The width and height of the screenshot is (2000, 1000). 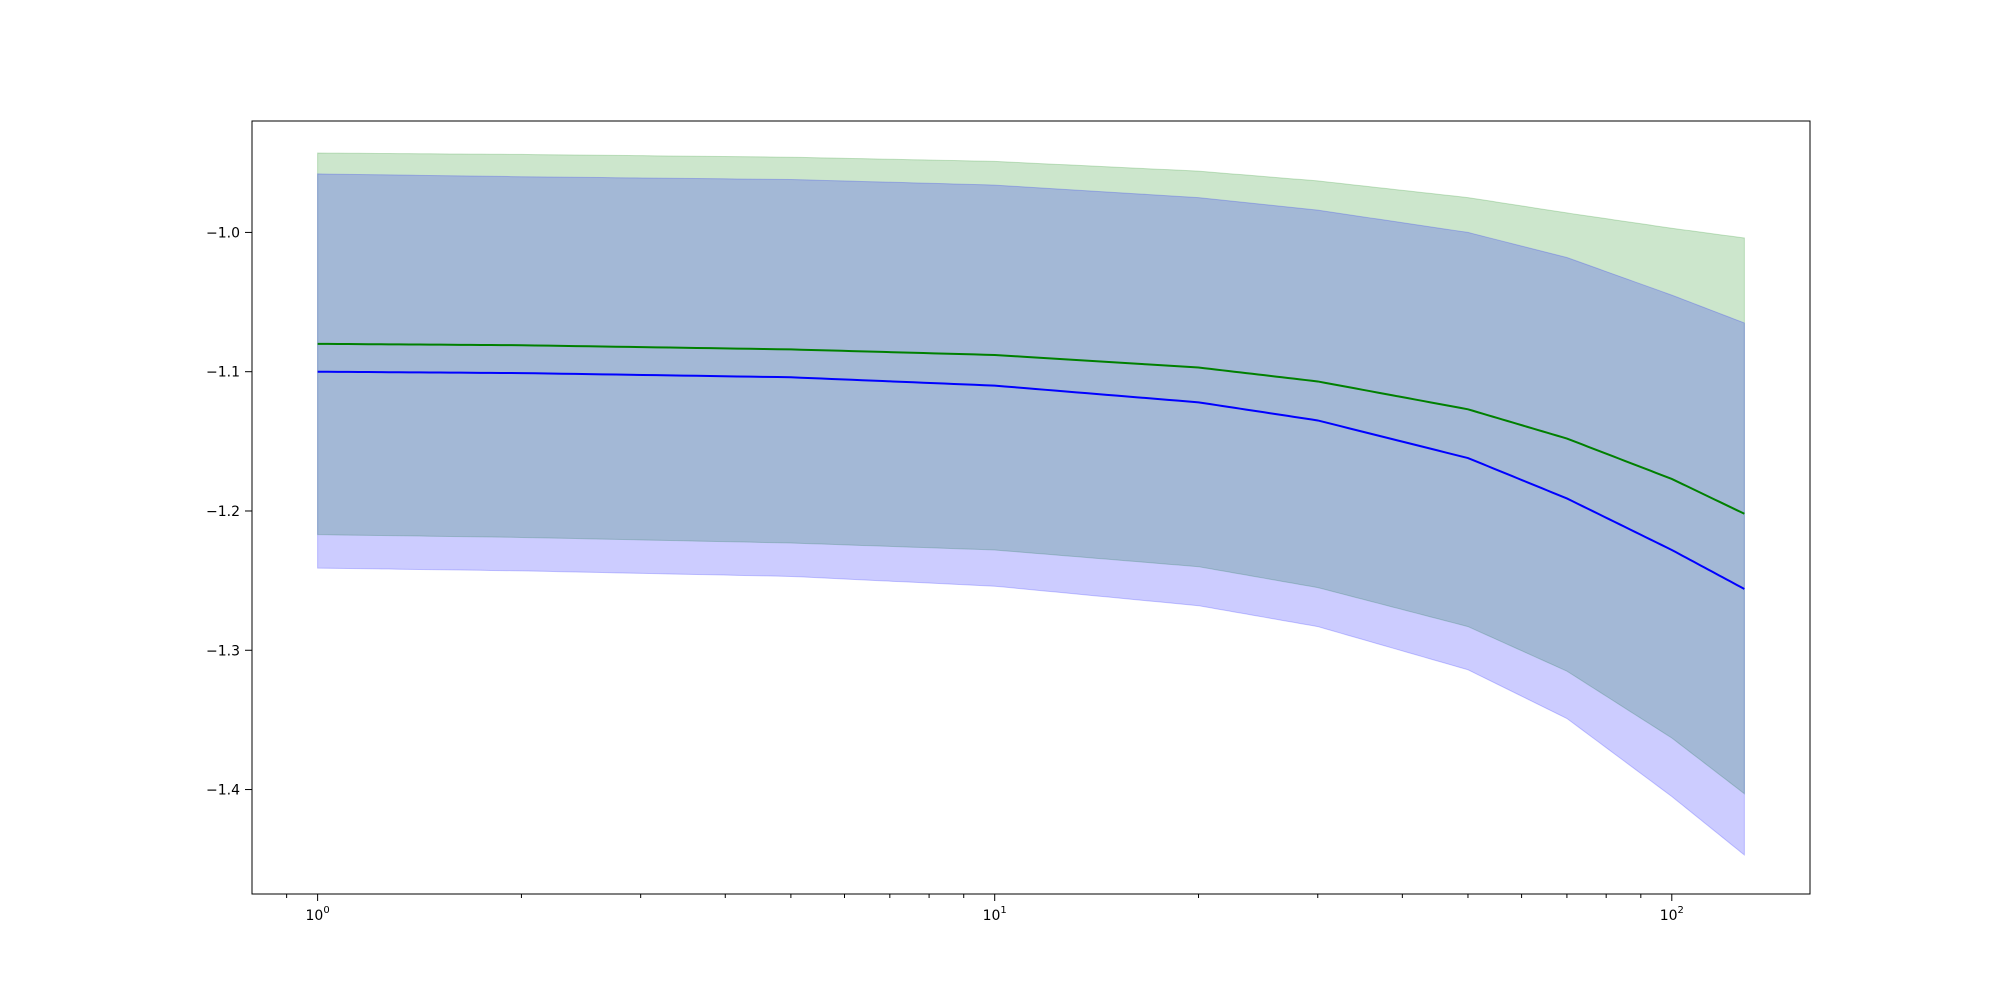 I want to click on y-tick-label: −1.0, so click(x=223, y=233).